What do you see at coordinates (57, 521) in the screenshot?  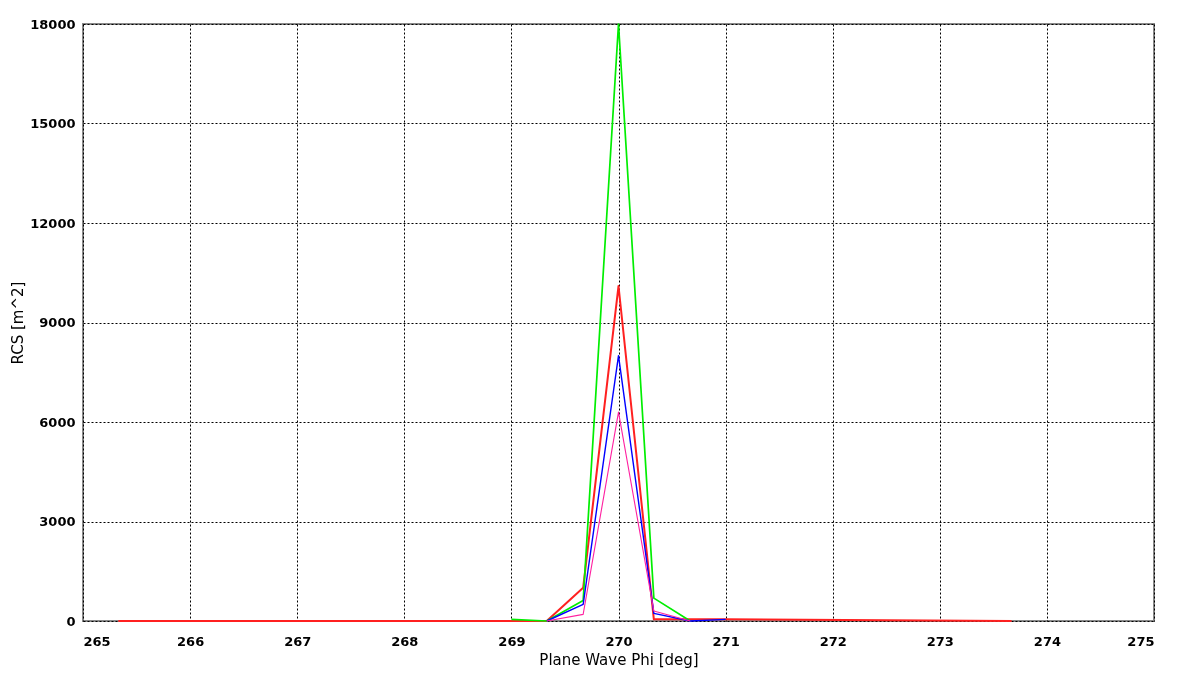 I see `y-tick-label: 3000` at bounding box center [57, 521].